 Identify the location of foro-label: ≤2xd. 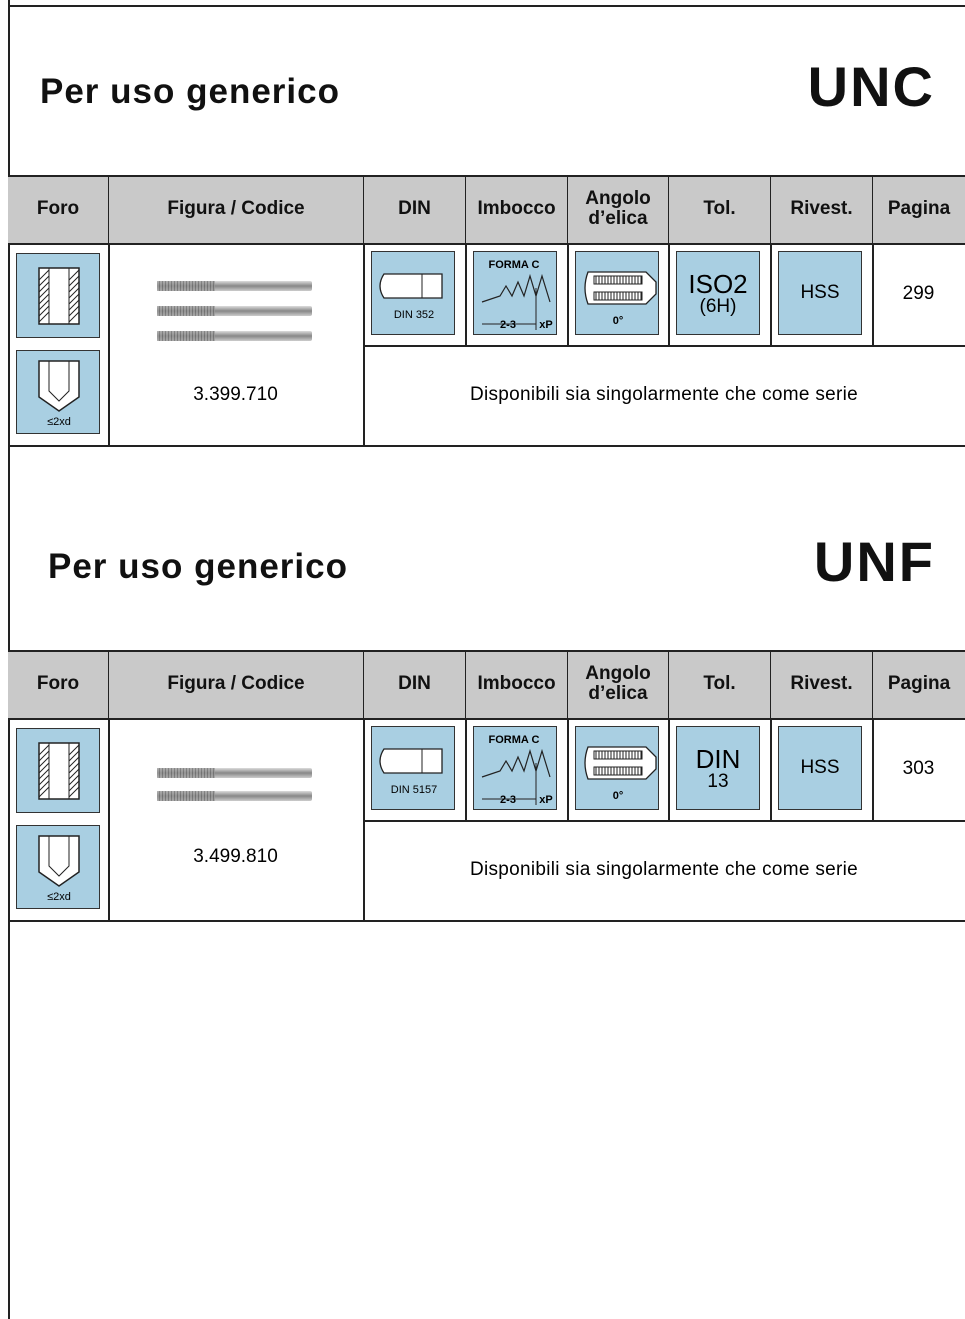
(59, 897).